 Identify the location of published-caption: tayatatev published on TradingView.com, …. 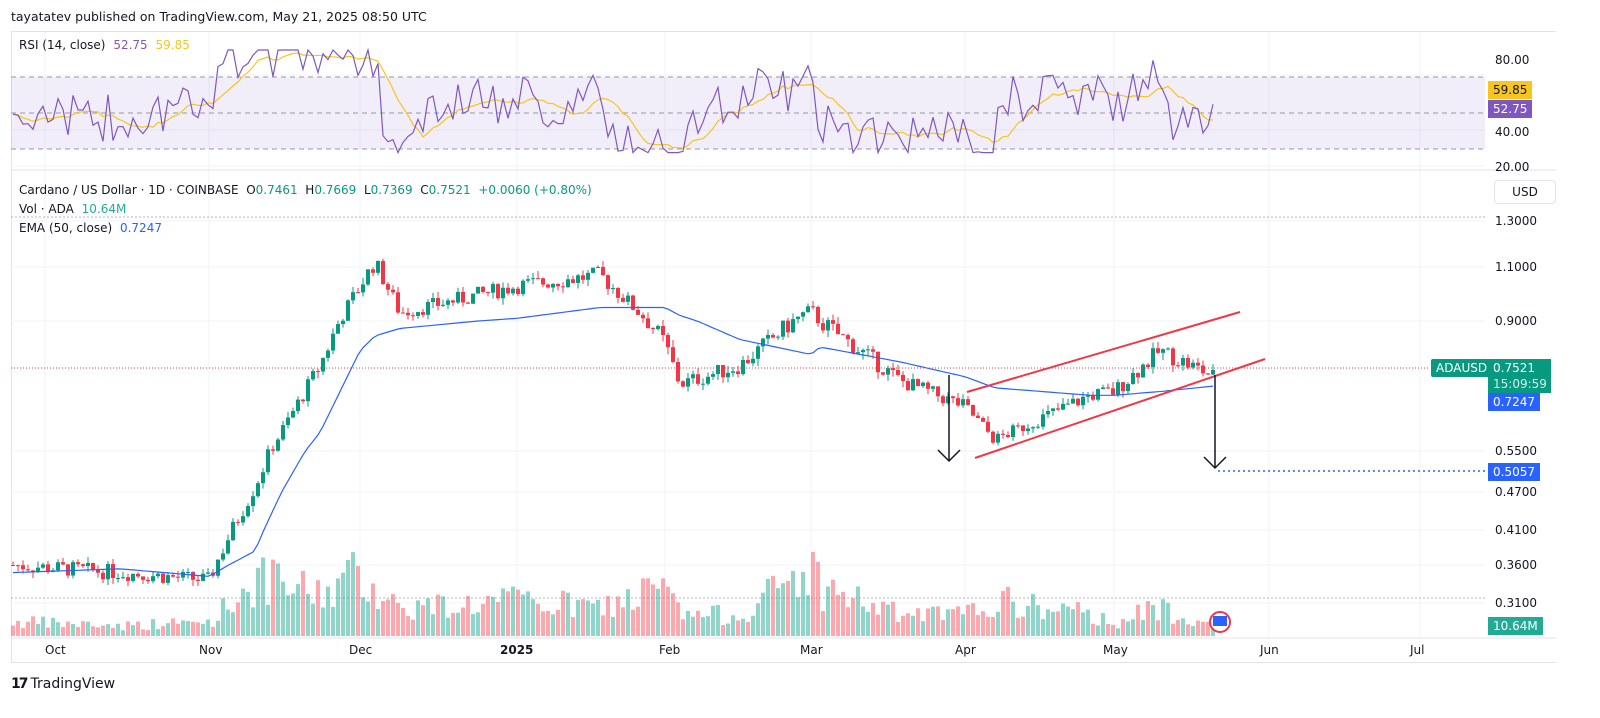
(219, 16).